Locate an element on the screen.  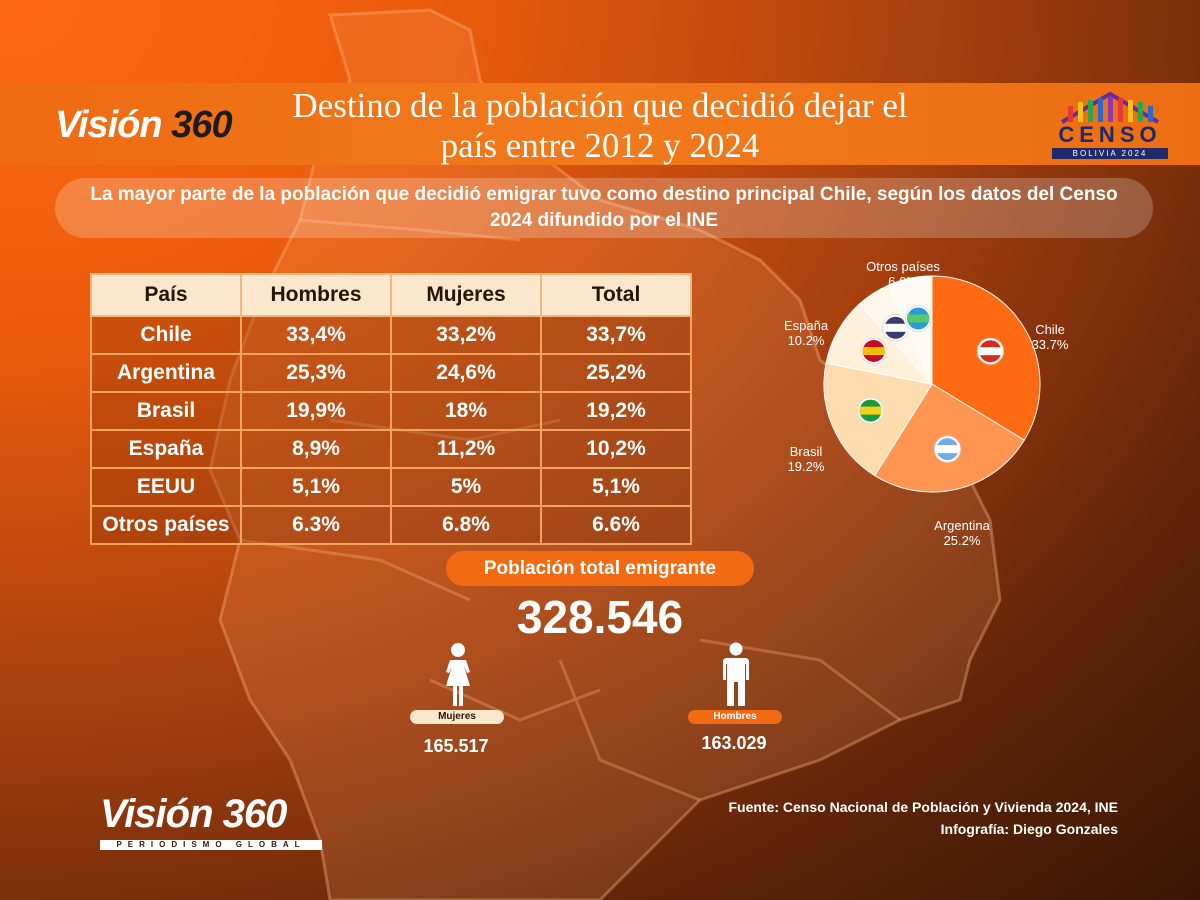
censo-word: CENSO is located at coordinates (1110, 134).